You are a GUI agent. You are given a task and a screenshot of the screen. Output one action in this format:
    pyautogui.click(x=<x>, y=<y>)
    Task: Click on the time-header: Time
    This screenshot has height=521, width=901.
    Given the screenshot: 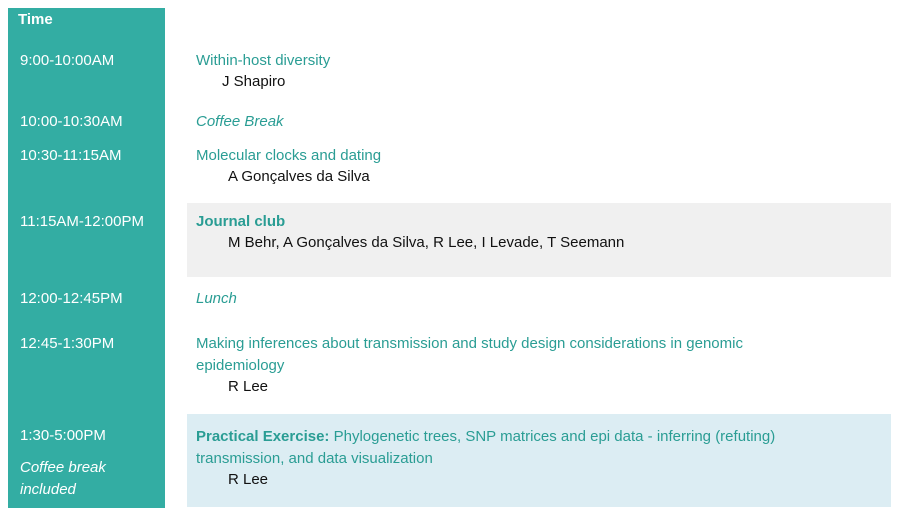 What is the action you would take?
    pyautogui.click(x=35, y=19)
    